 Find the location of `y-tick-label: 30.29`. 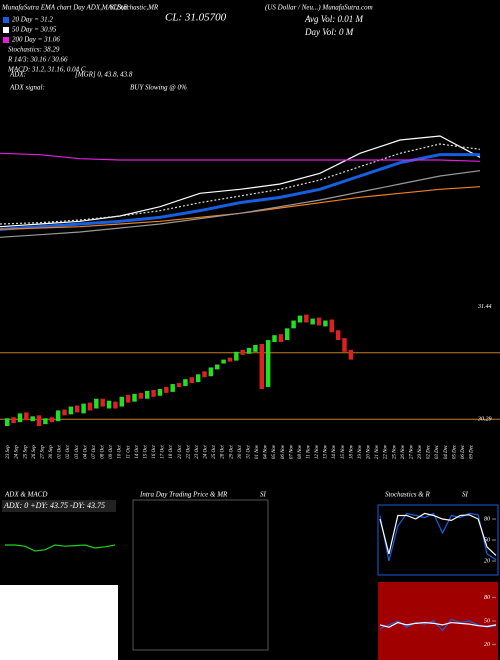

y-tick-label: 30.29 is located at coordinates (484, 420).